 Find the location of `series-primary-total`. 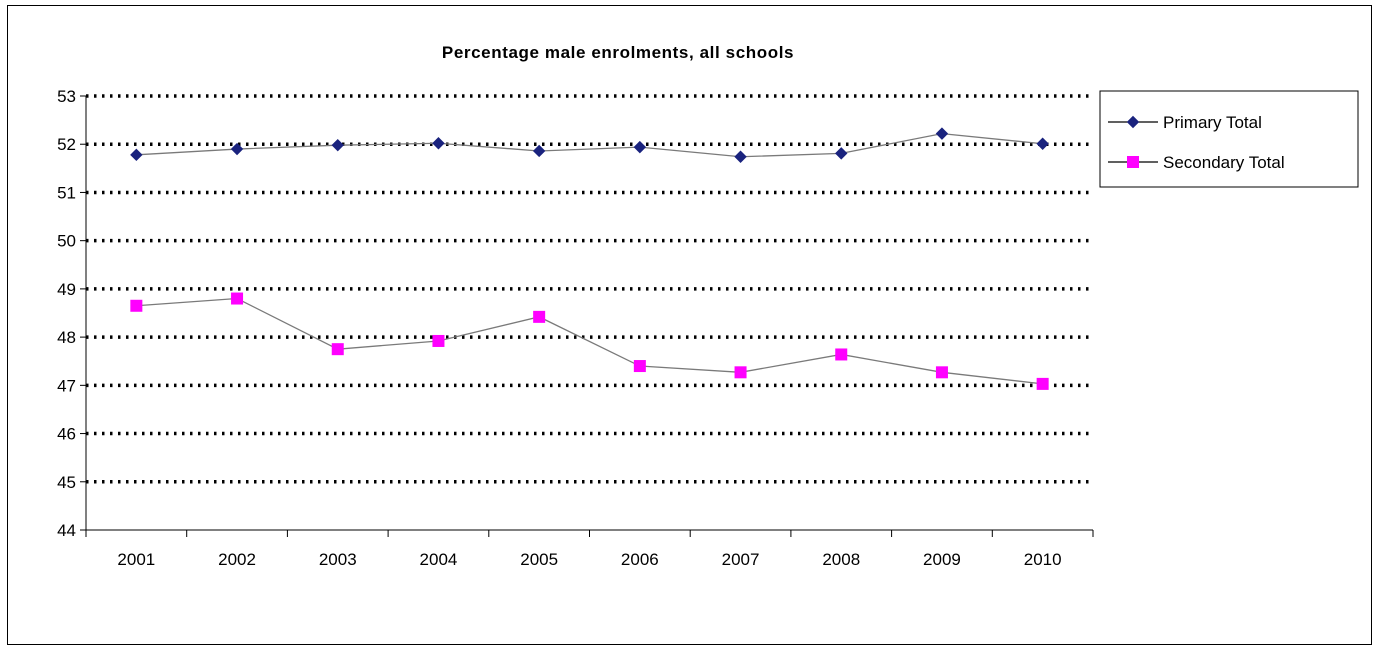

series-primary-total is located at coordinates (589, 145).